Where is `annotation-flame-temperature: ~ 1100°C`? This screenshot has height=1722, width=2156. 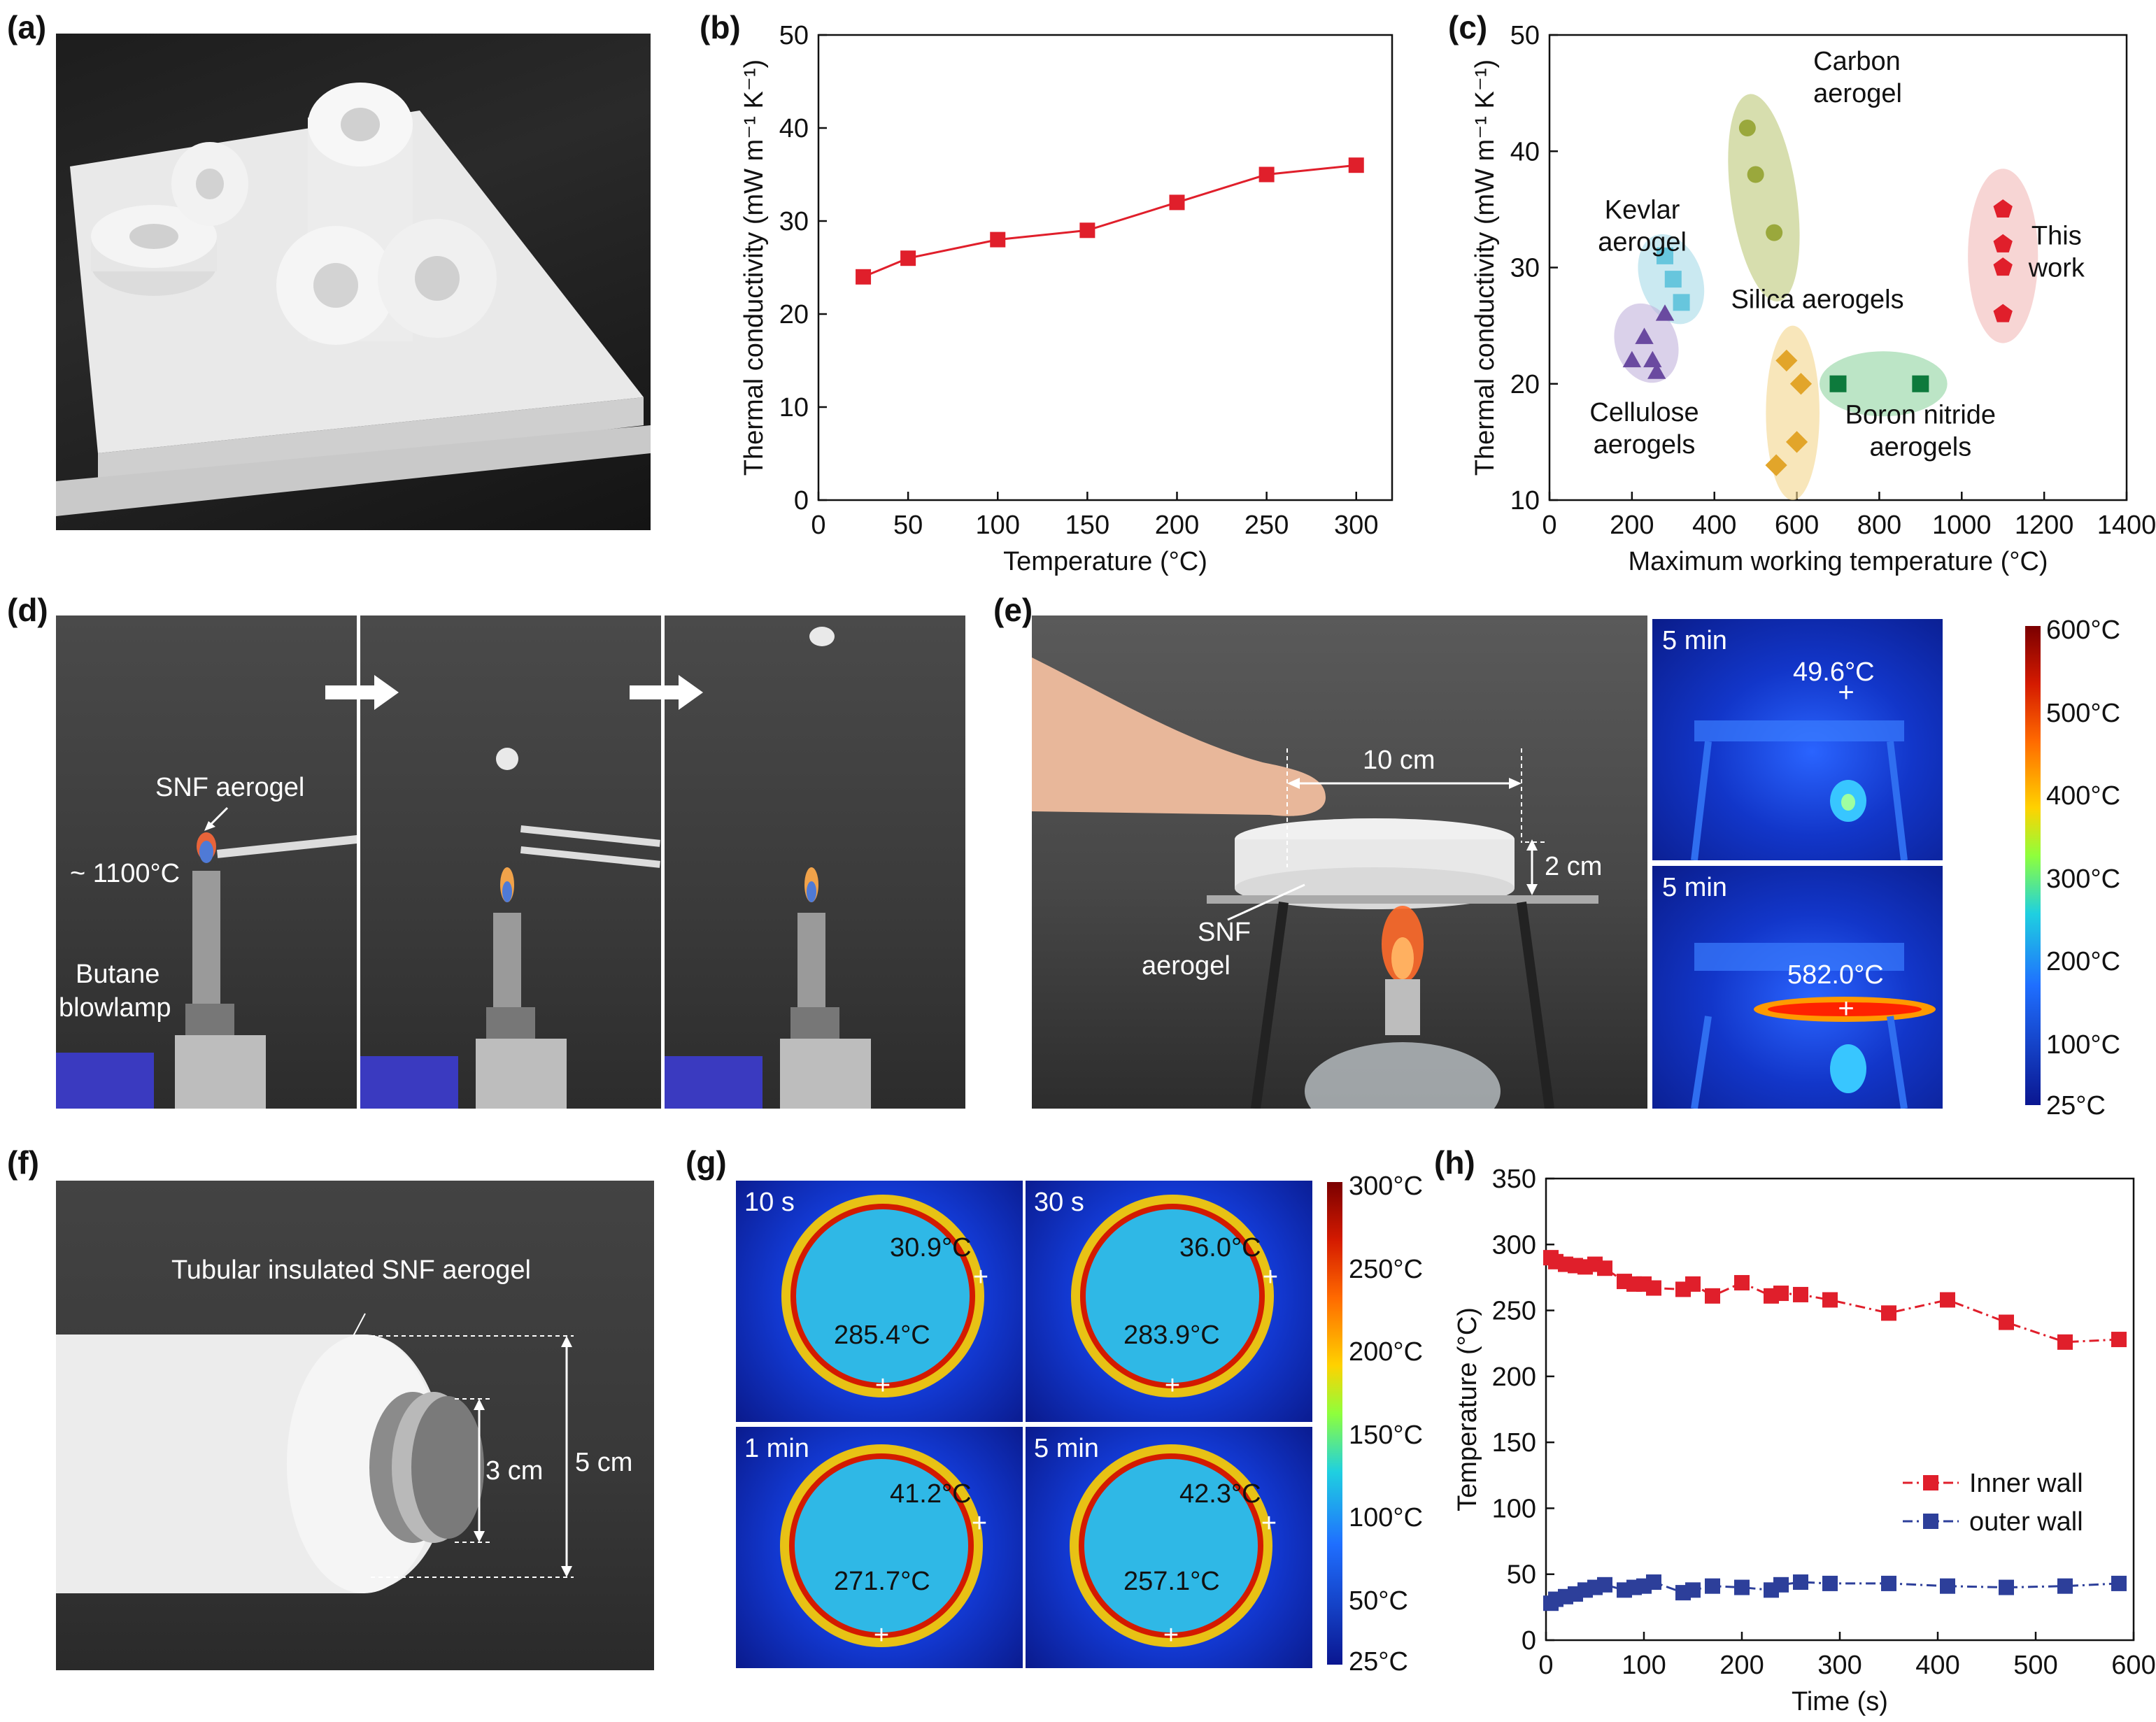
annotation-flame-temperature: ~ 1100°C is located at coordinates (125, 873).